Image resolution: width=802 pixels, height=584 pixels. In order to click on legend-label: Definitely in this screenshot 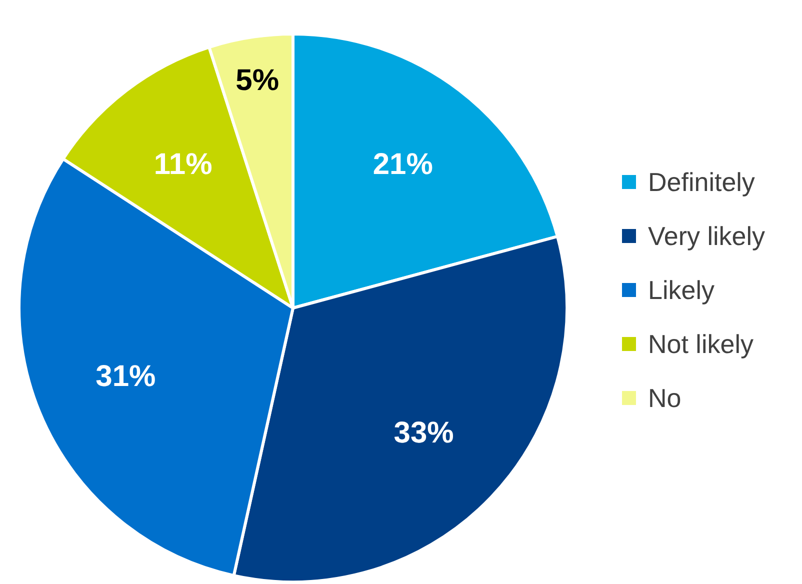, I will do `click(701, 182)`.